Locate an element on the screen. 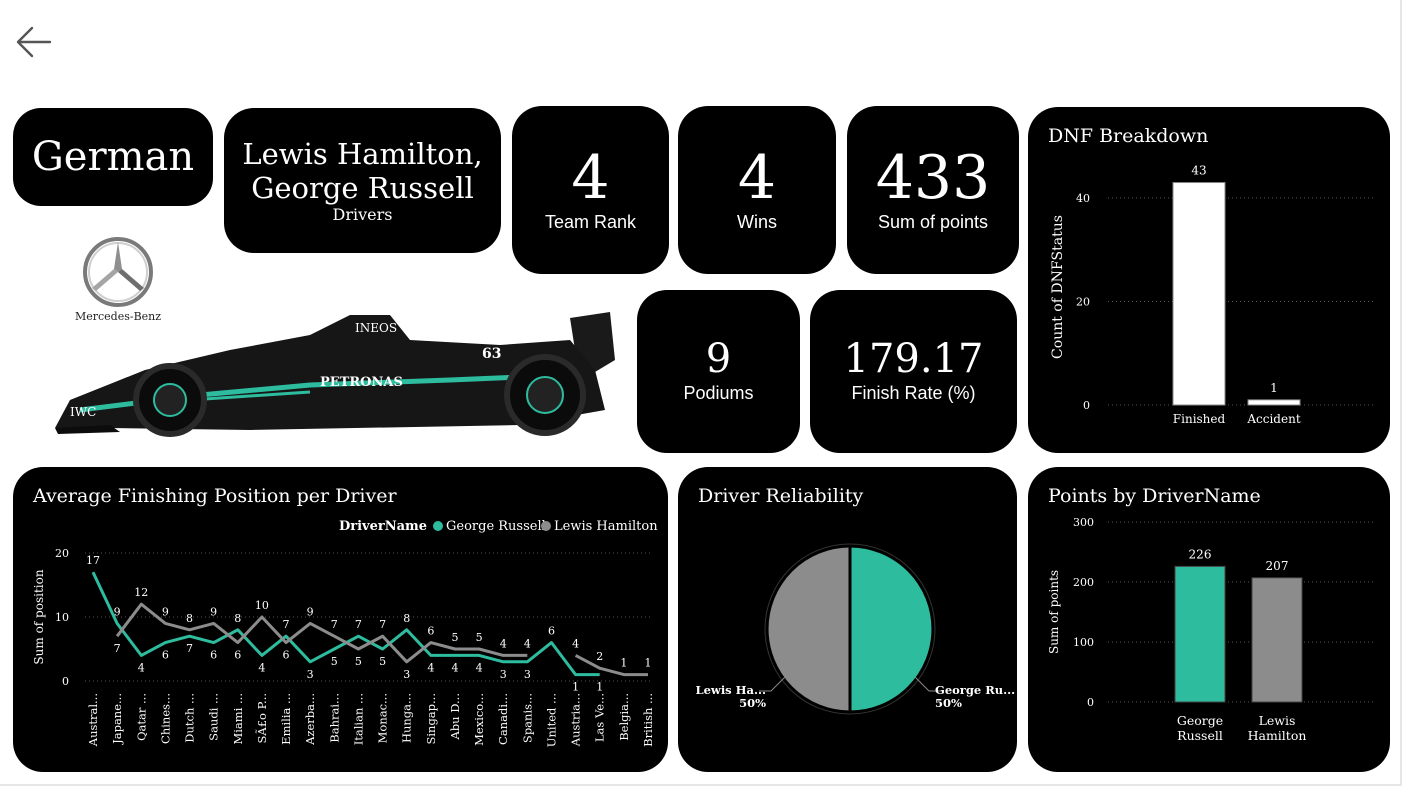  avg-chart-title: Average Finishing Position per Driver is located at coordinates (215, 496).